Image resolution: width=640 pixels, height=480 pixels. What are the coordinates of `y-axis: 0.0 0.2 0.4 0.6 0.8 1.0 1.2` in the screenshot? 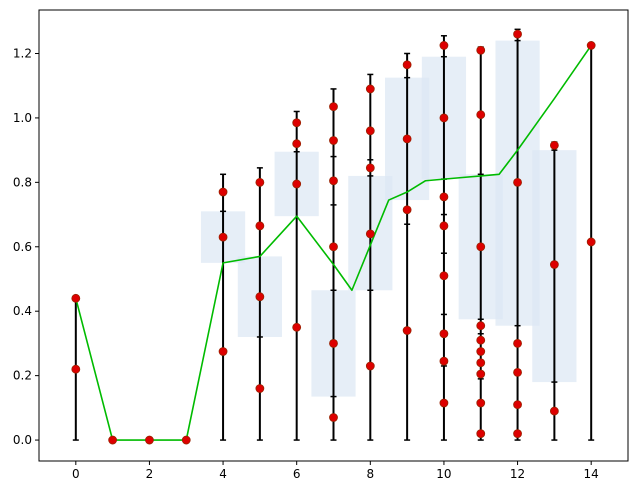 It's located at (26, 246).